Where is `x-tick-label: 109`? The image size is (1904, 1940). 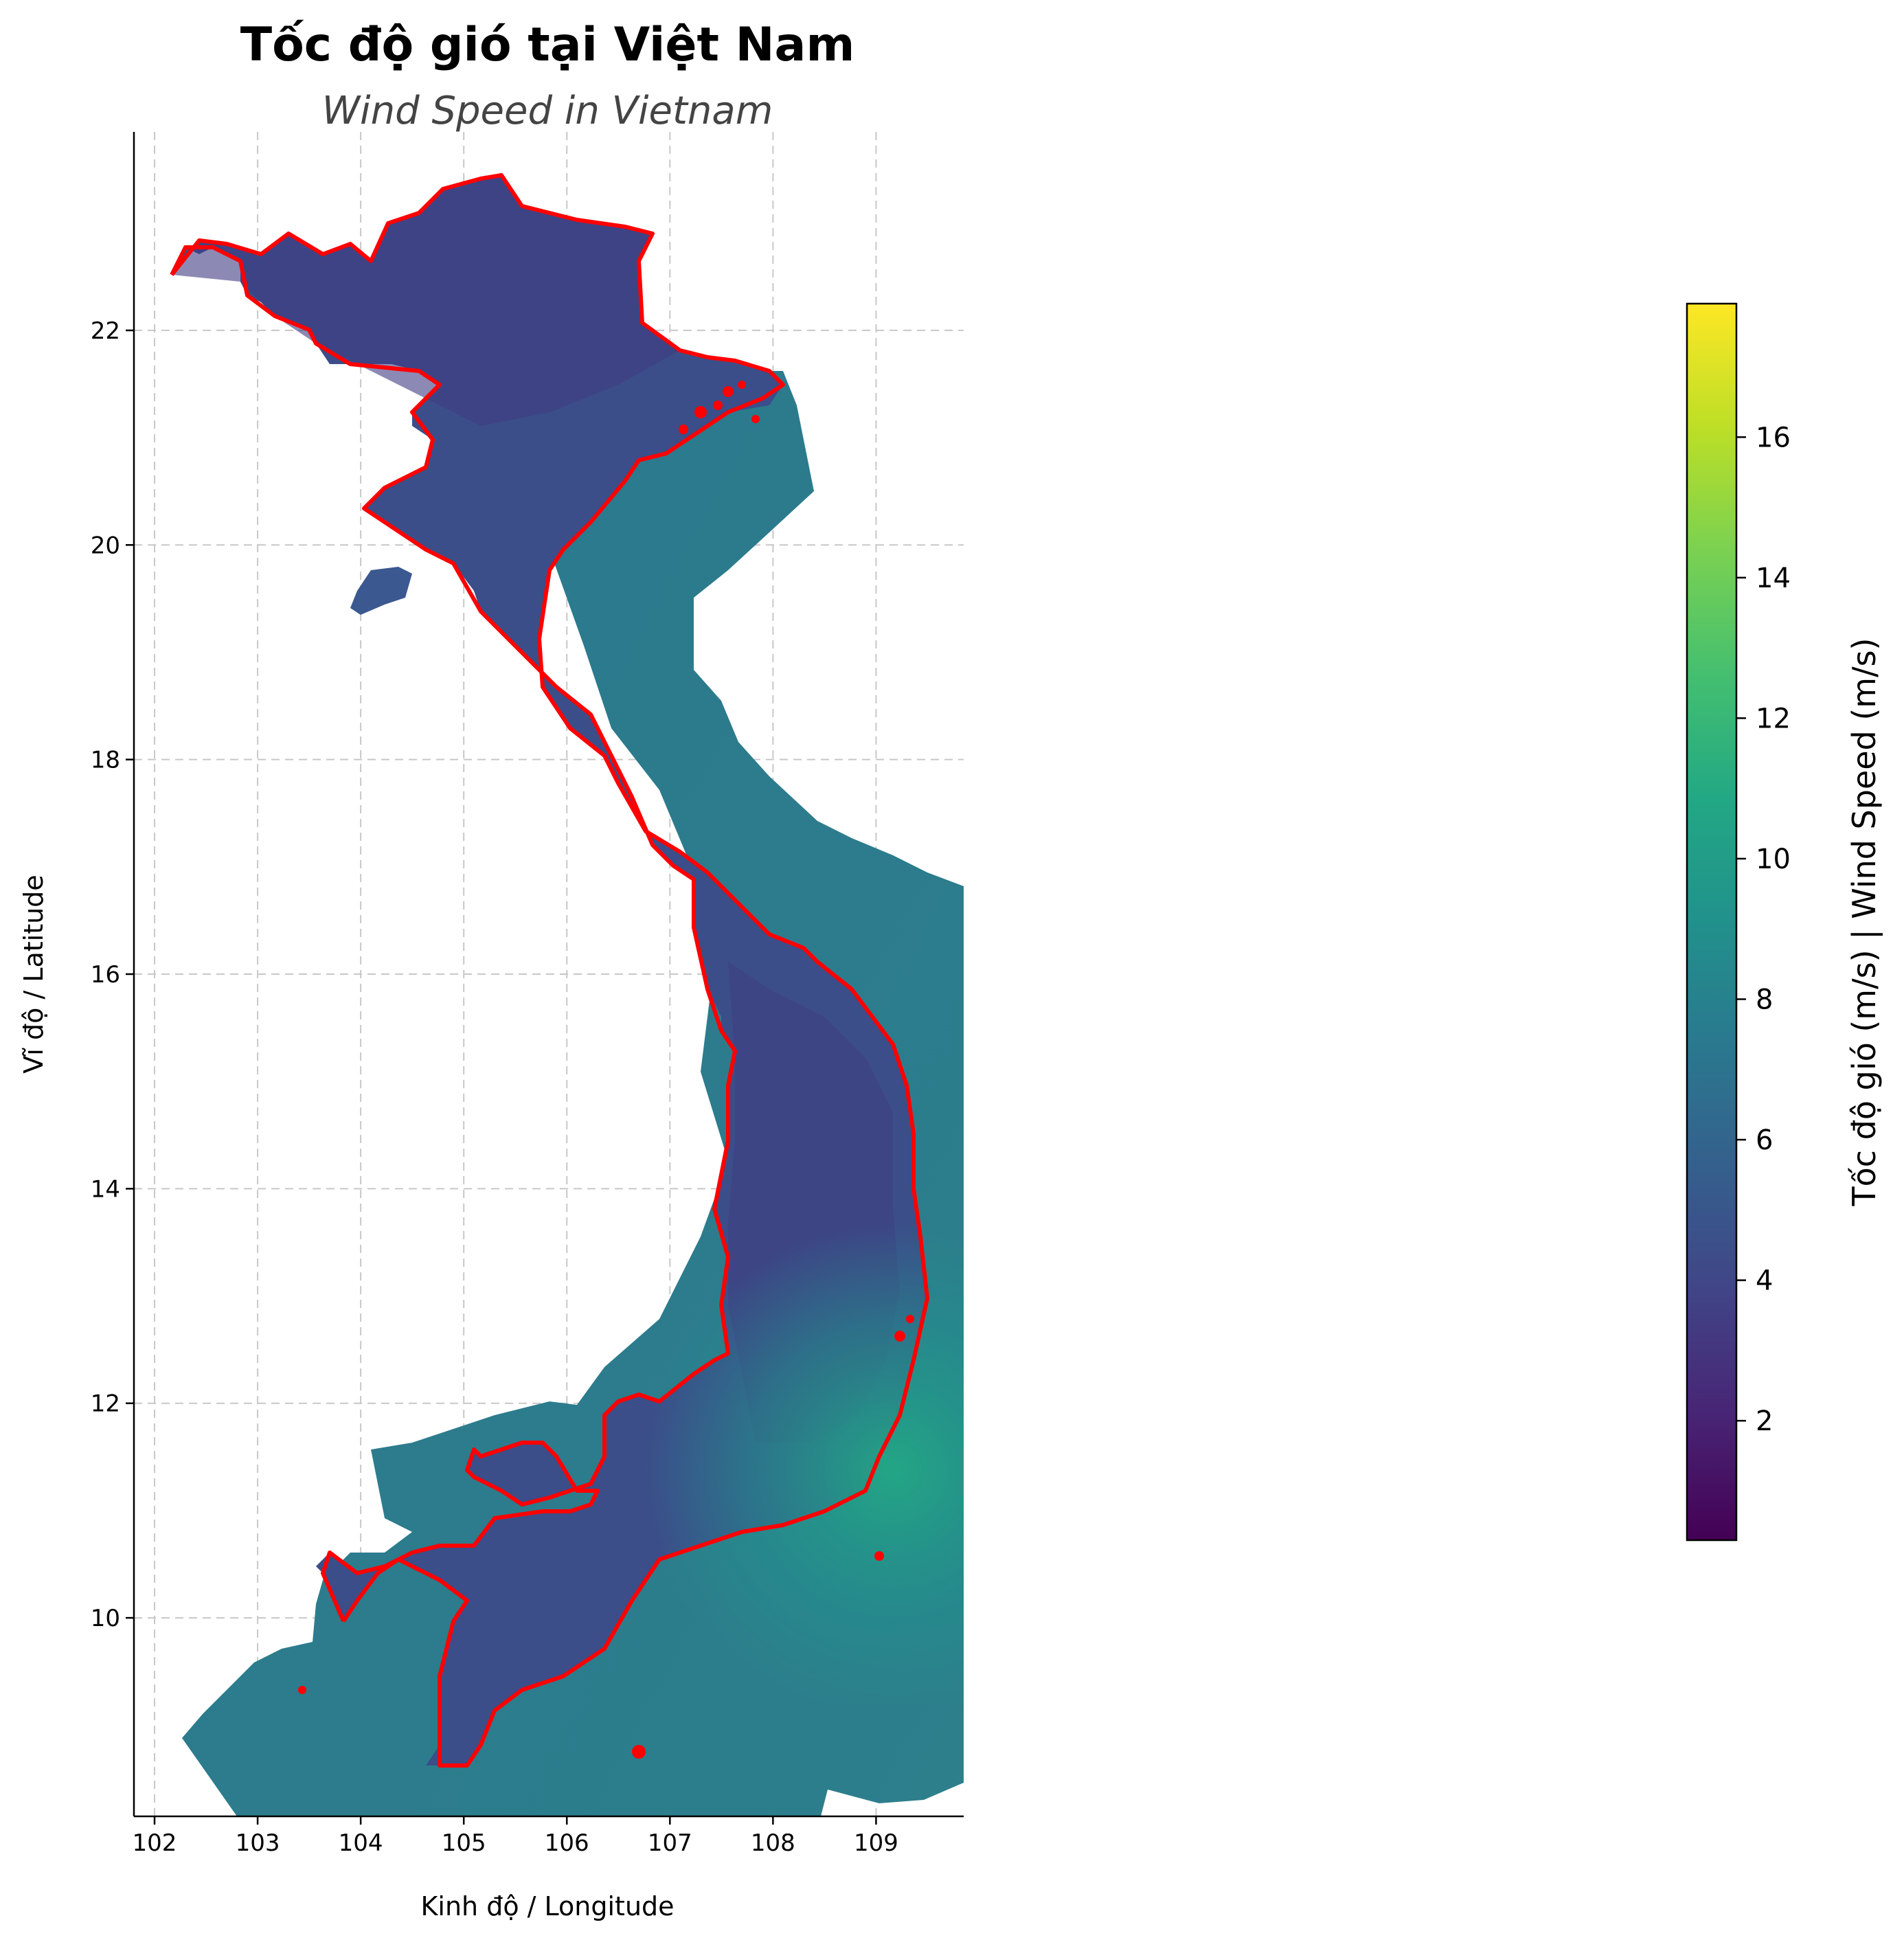
x-tick-label: 109 is located at coordinates (876, 1843).